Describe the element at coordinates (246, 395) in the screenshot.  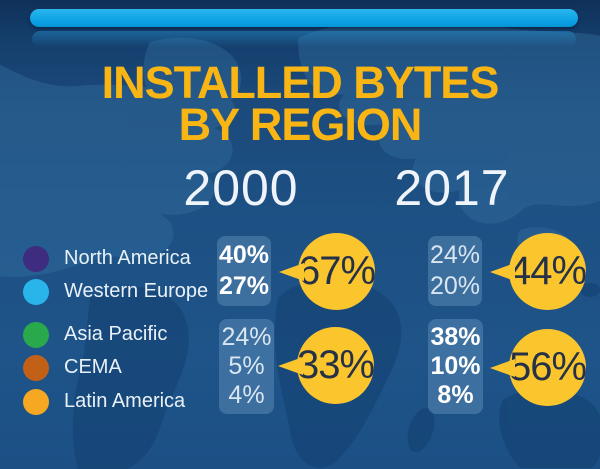
I see `value-2000-latin-america: 4%` at that location.